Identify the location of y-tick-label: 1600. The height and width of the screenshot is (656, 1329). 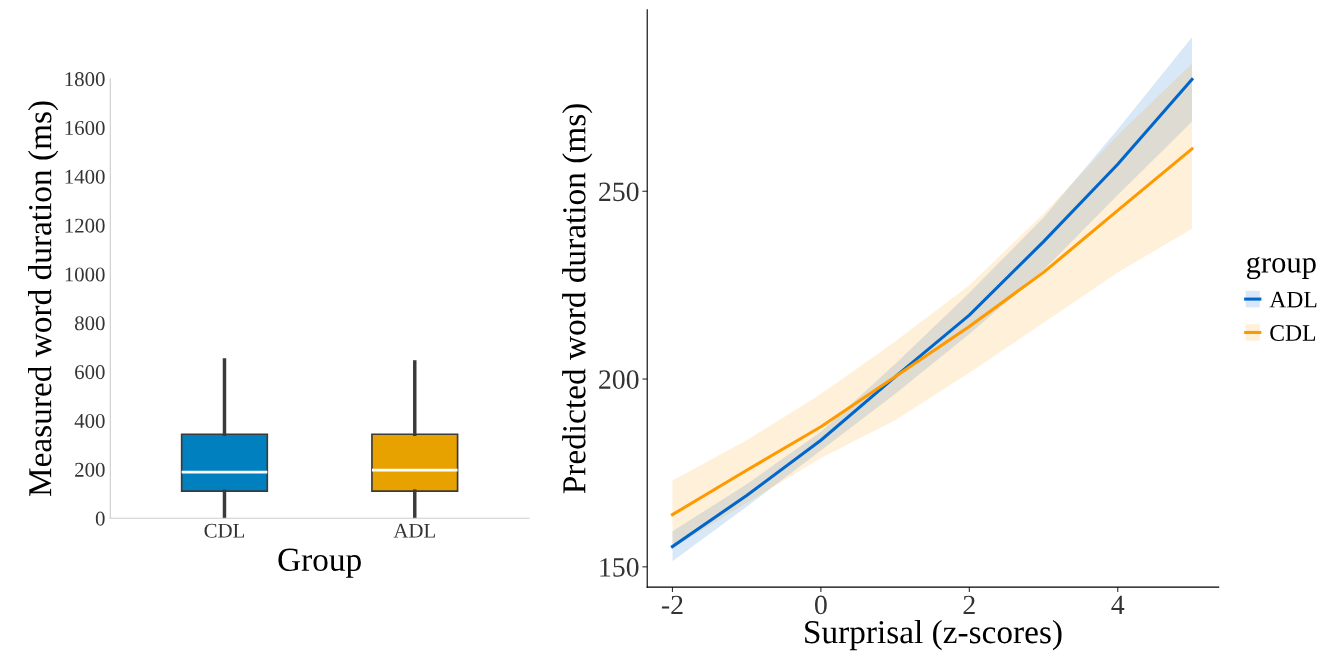
(85, 127).